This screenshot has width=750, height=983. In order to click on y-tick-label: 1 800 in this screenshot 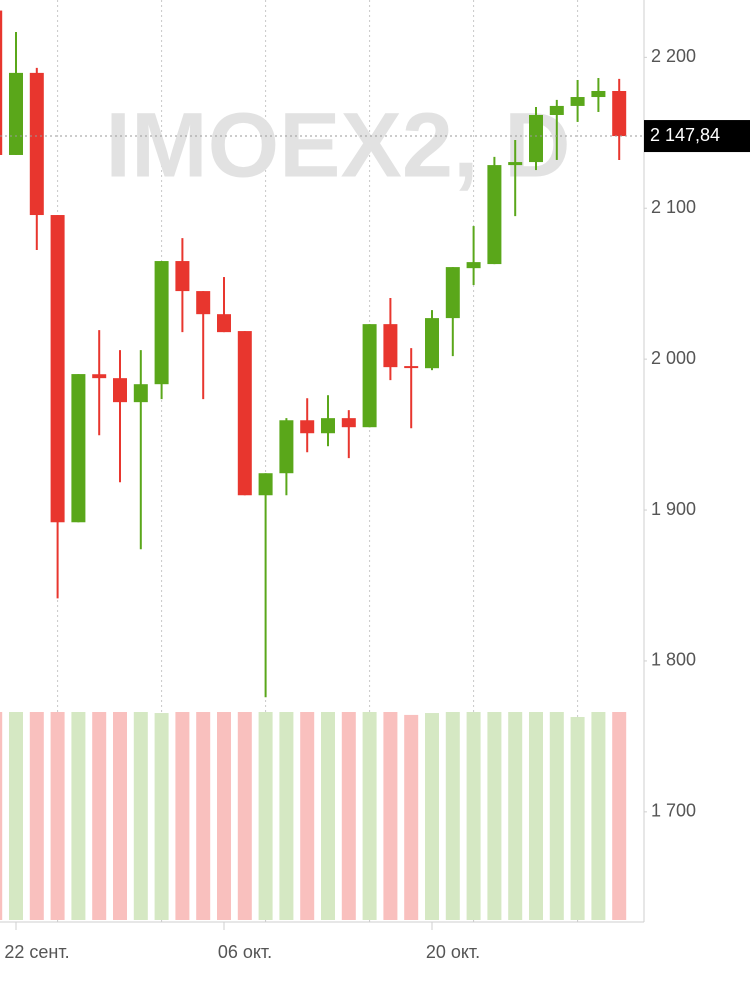, I will do `click(673, 660)`.